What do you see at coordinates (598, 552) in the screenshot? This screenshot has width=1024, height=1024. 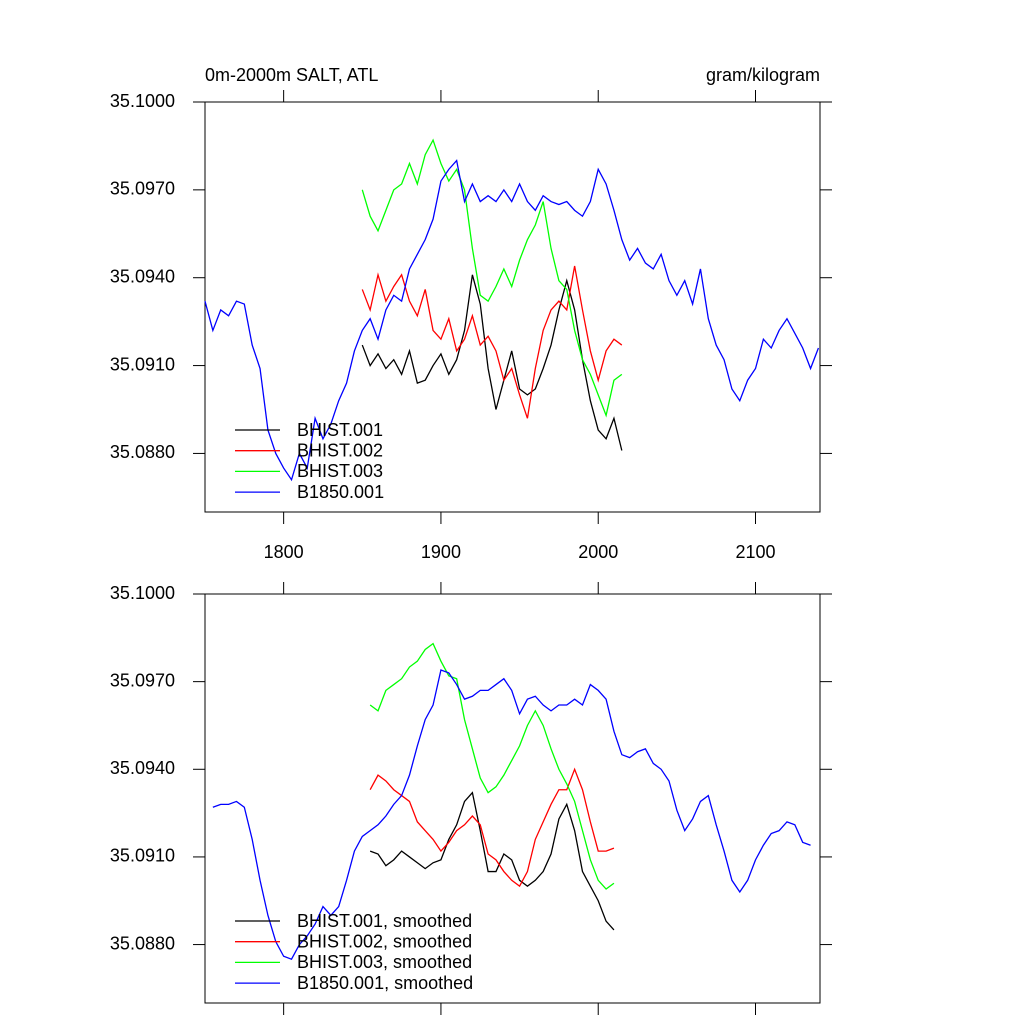 I see `x-tick-label: 2000` at bounding box center [598, 552].